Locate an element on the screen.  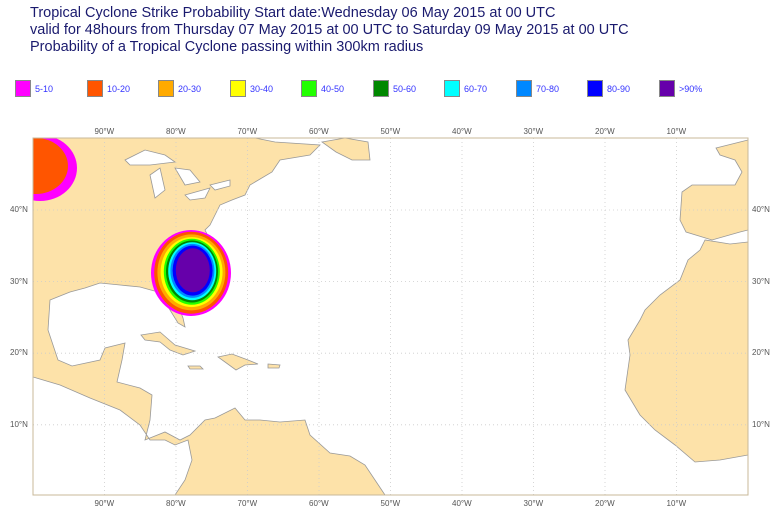
probability-contours is located at coordinates (132, 227).